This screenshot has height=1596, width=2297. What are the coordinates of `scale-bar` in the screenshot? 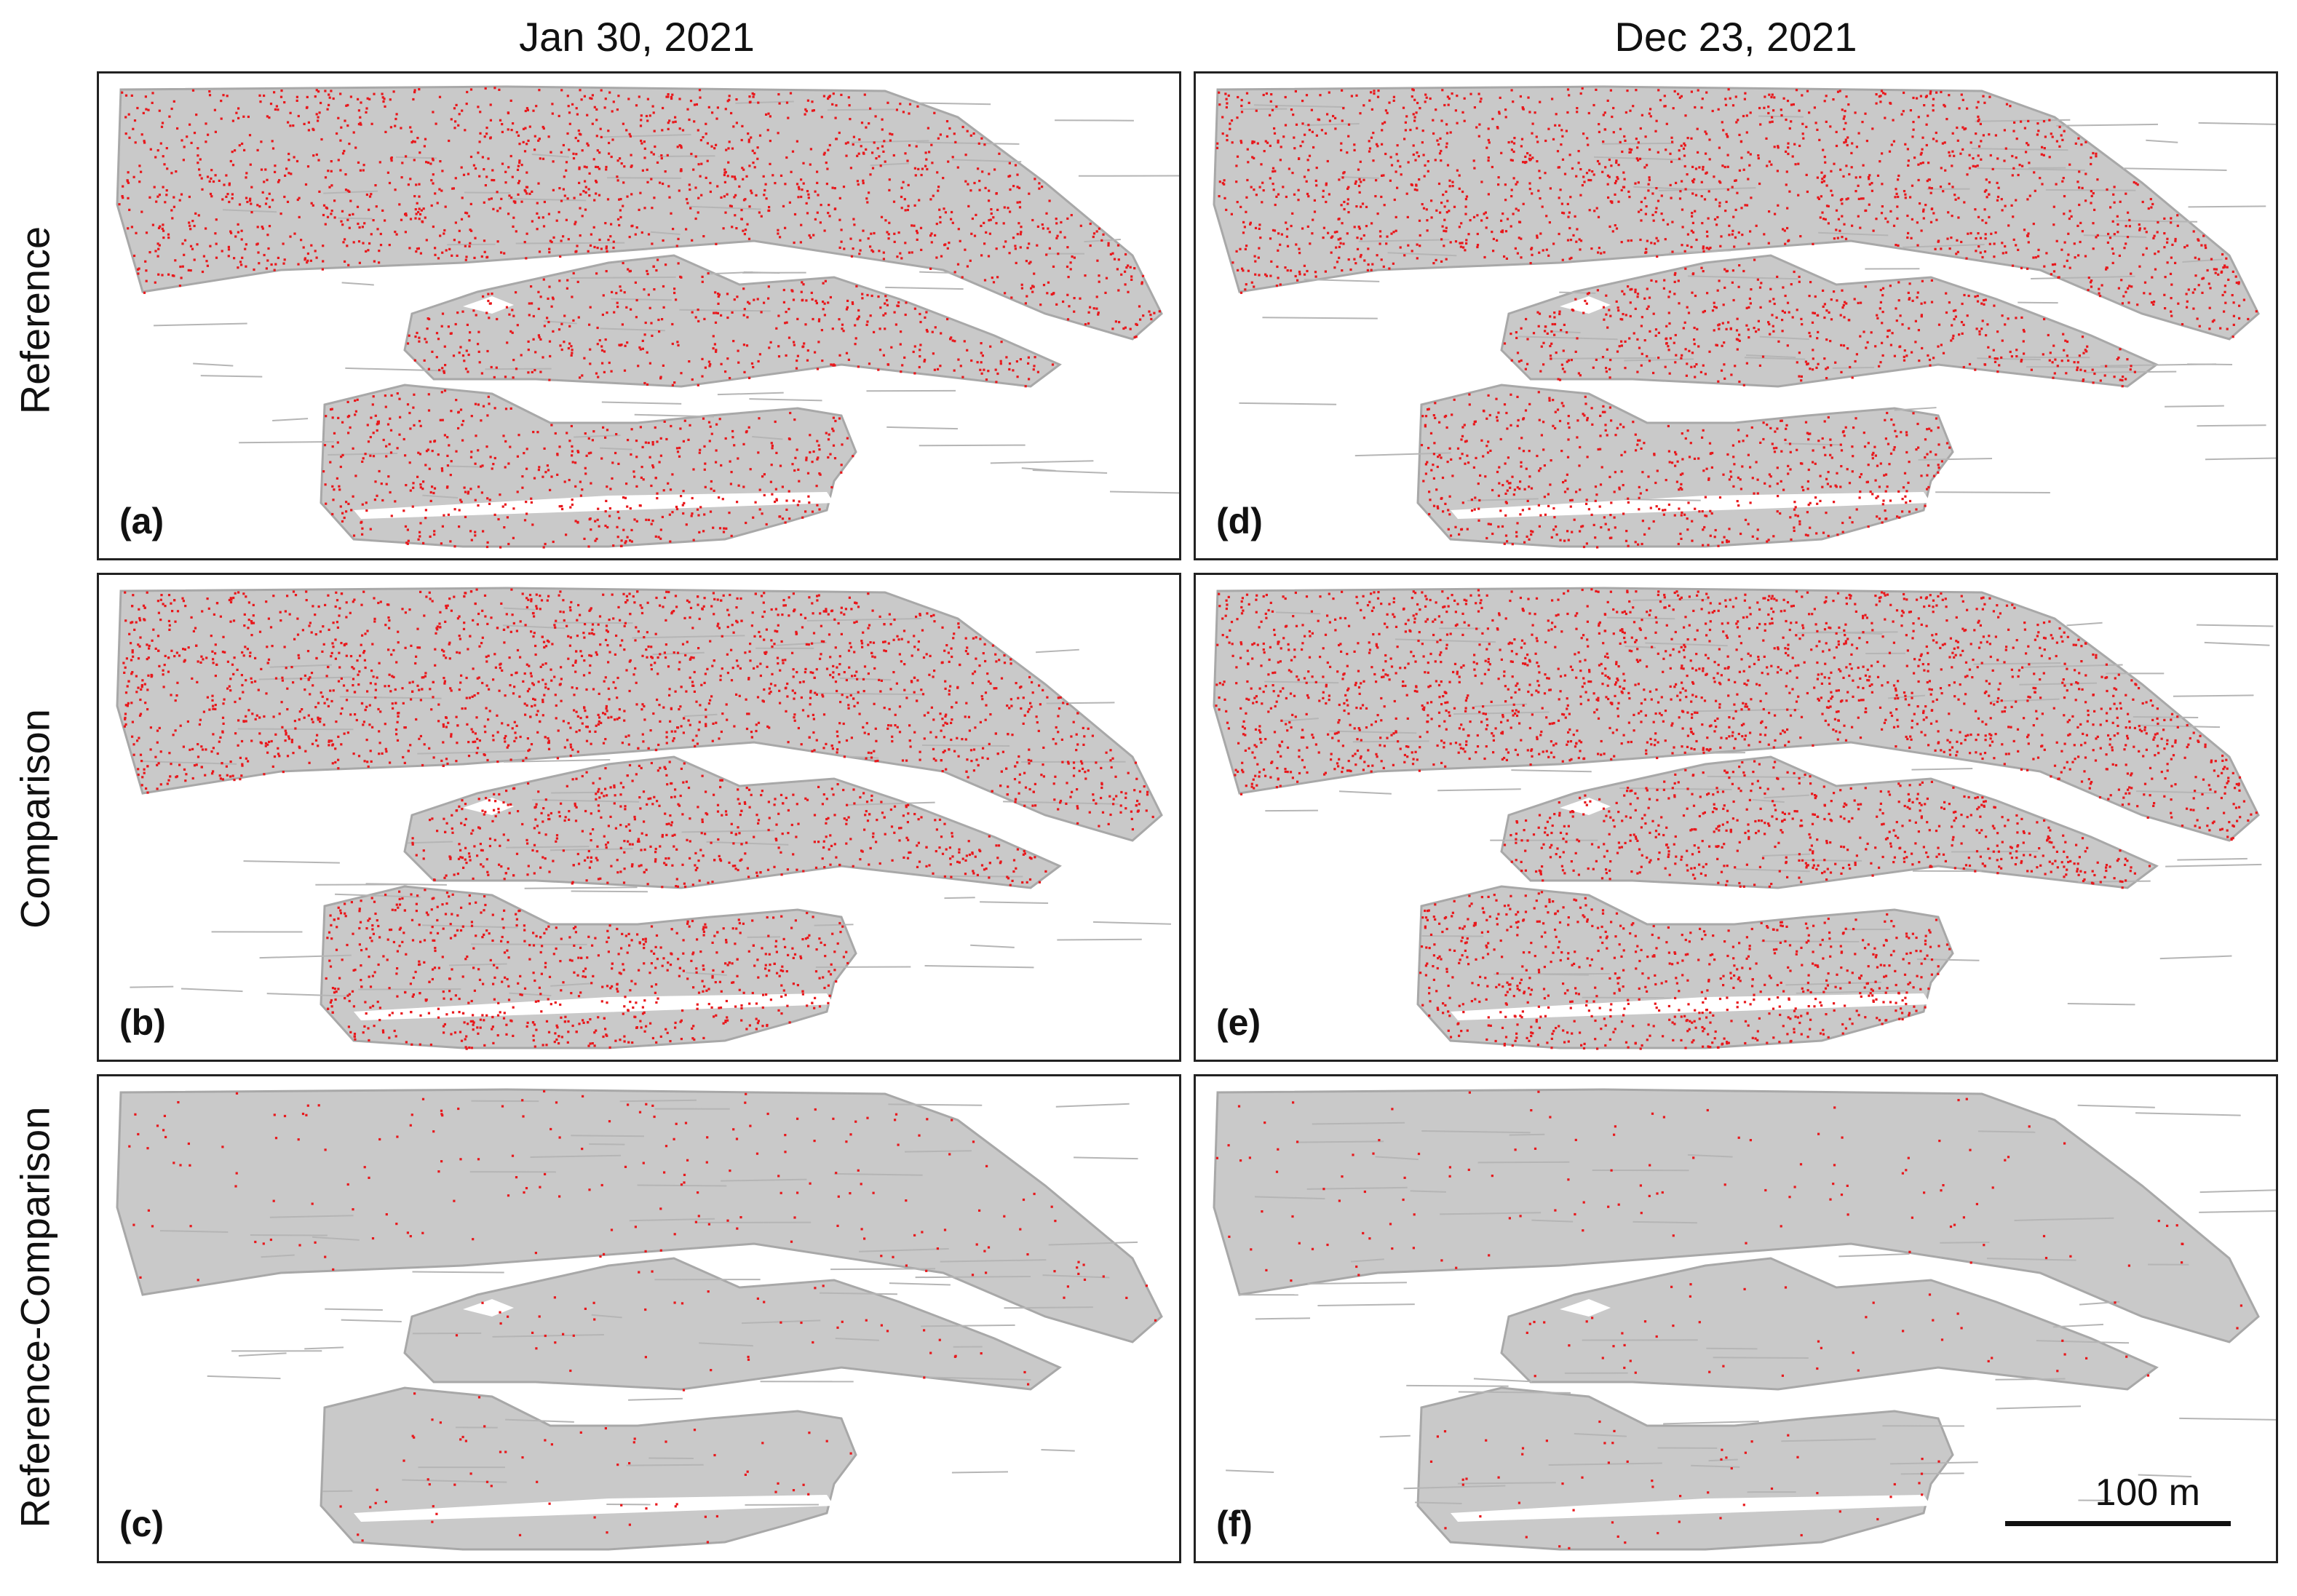 It's located at (2118, 1523).